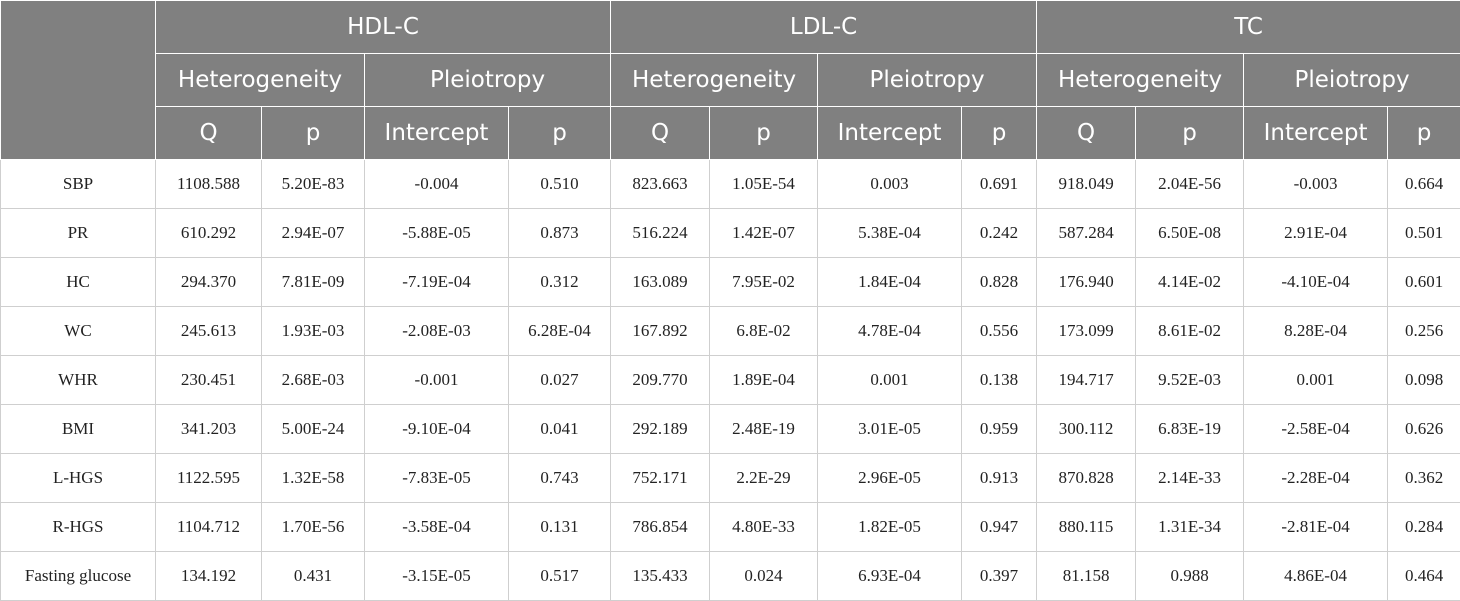 Image resolution: width=1460 pixels, height=601 pixels. Describe the element at coordinates (890, 331) in the screenshot. I see `table-cell: 4.78E-04` at that location.